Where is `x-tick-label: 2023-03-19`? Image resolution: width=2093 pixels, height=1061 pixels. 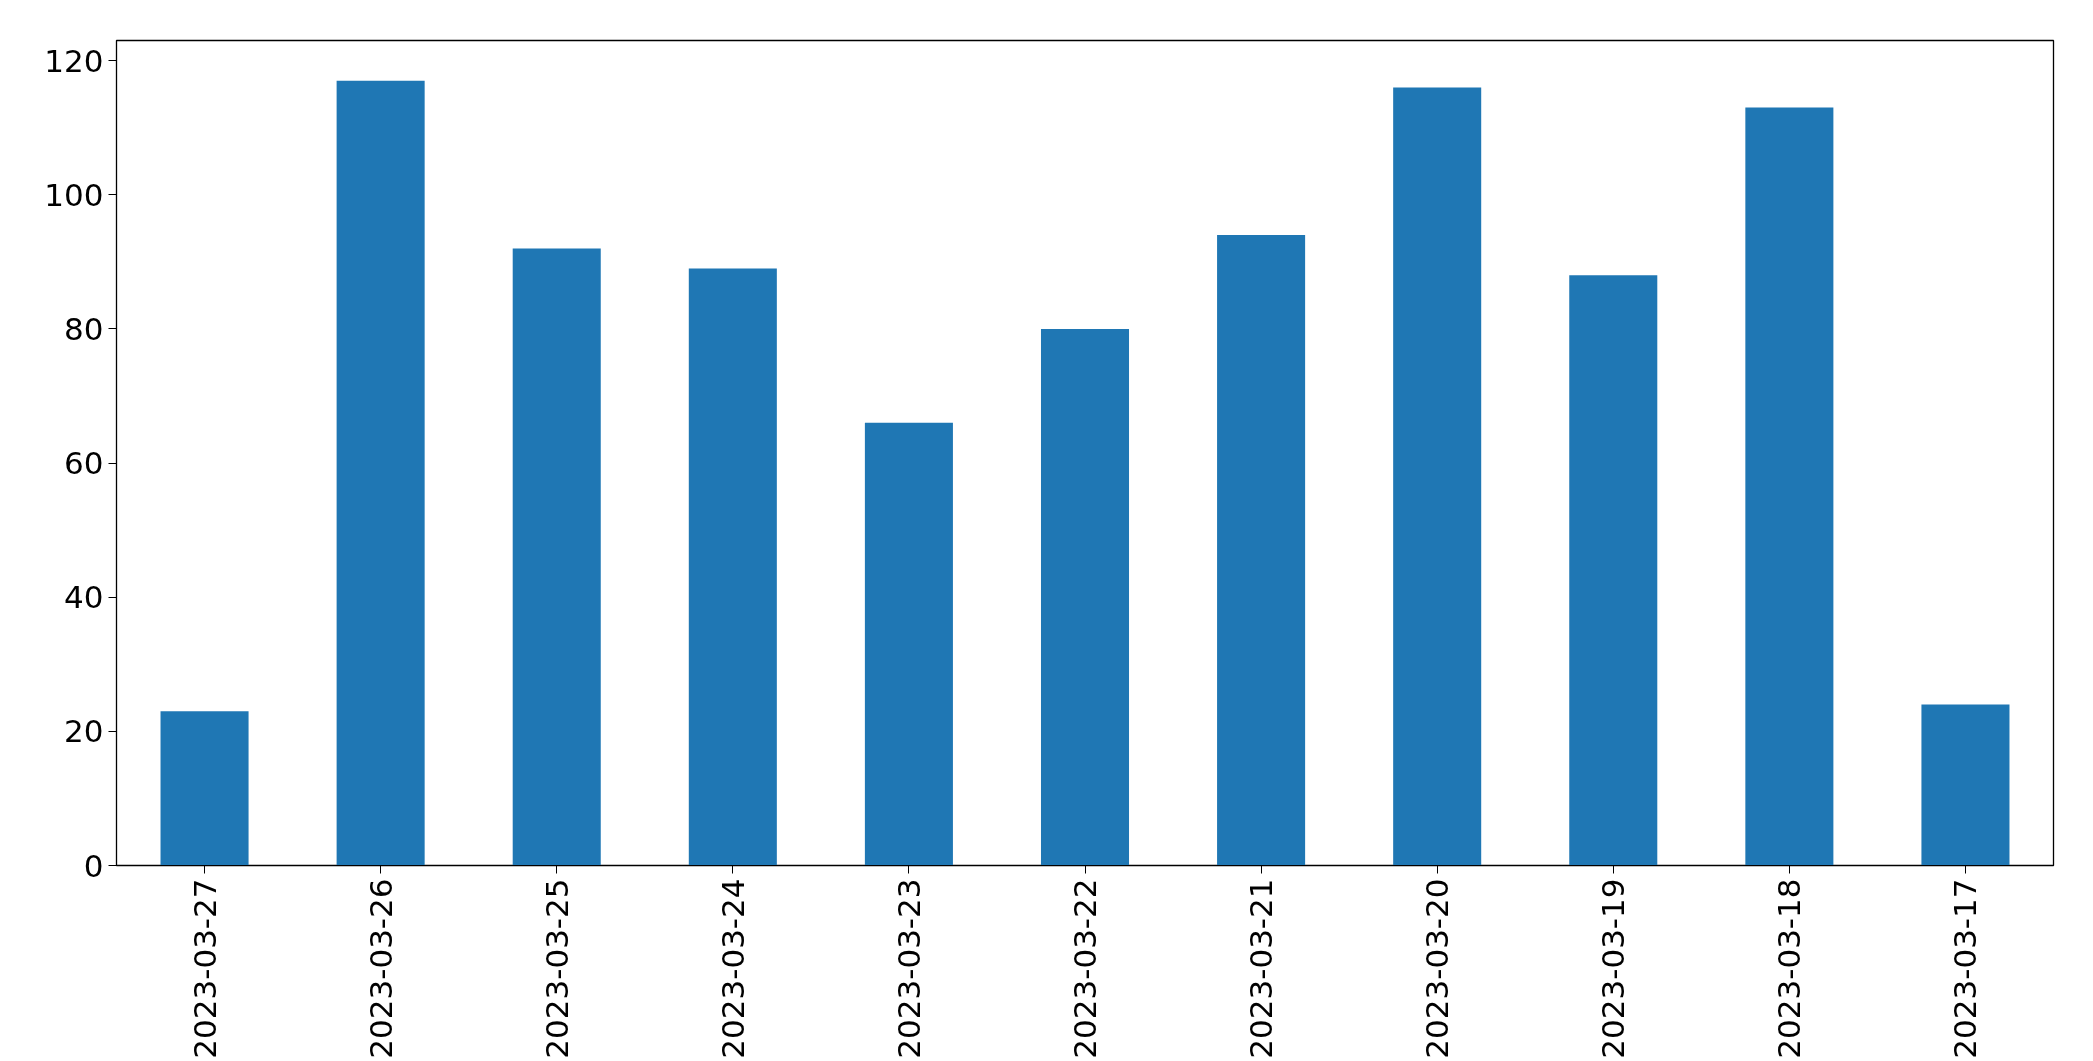 x-tick-label: 2023-03-19 is located at coordinates (1613, 968).